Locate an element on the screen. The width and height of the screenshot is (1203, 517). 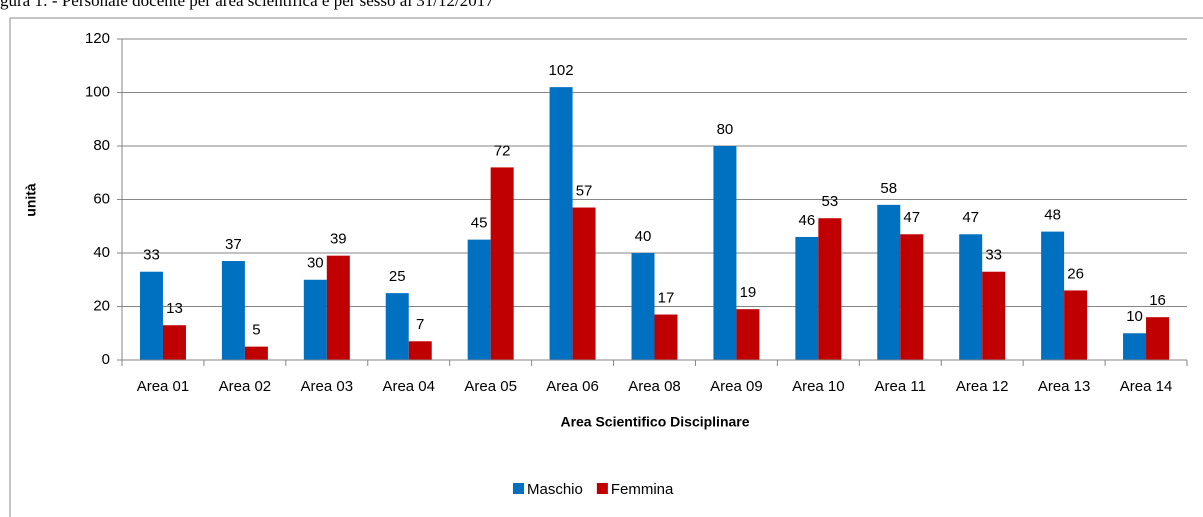
value-label: 25 is located at coordinates (397, 276).